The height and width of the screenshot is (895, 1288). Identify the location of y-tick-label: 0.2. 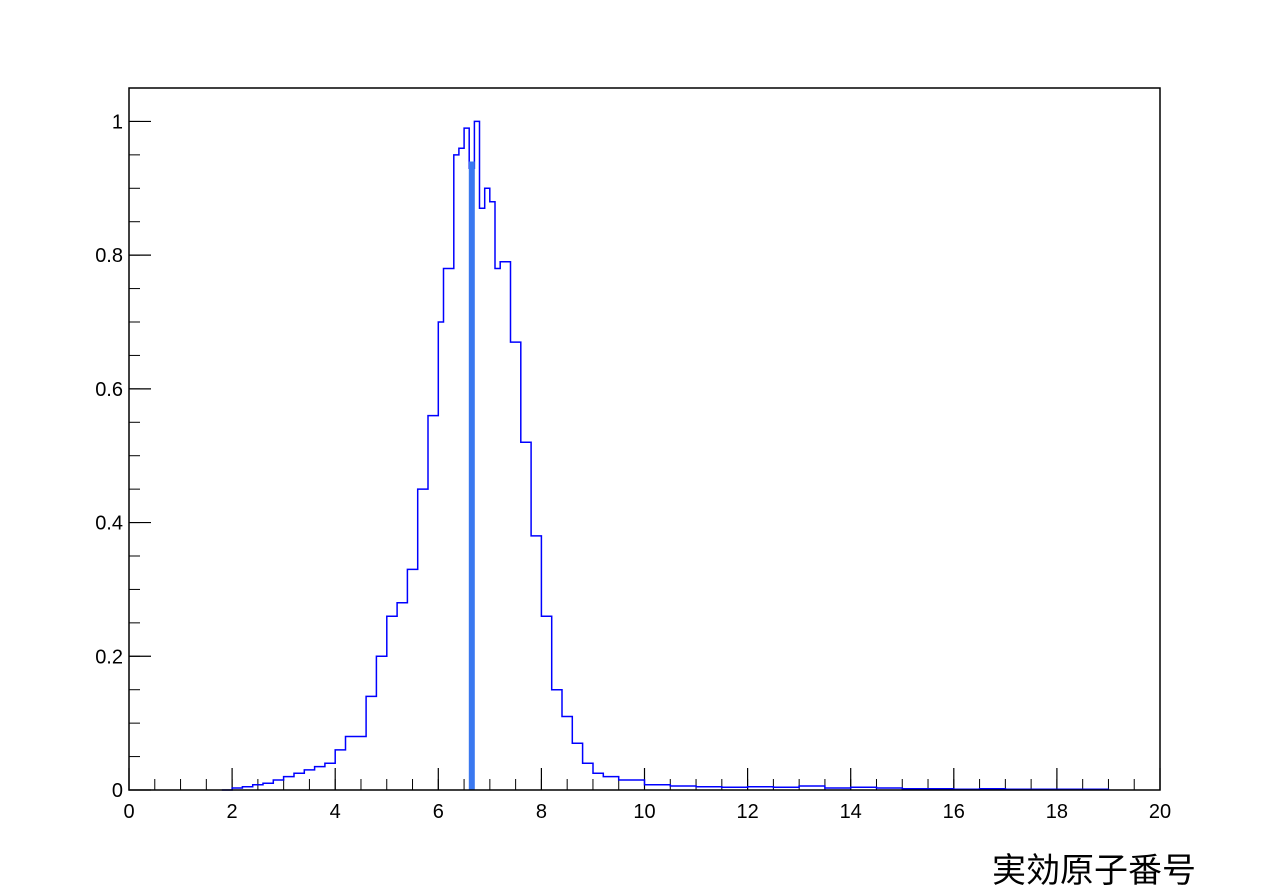
(109, 657).